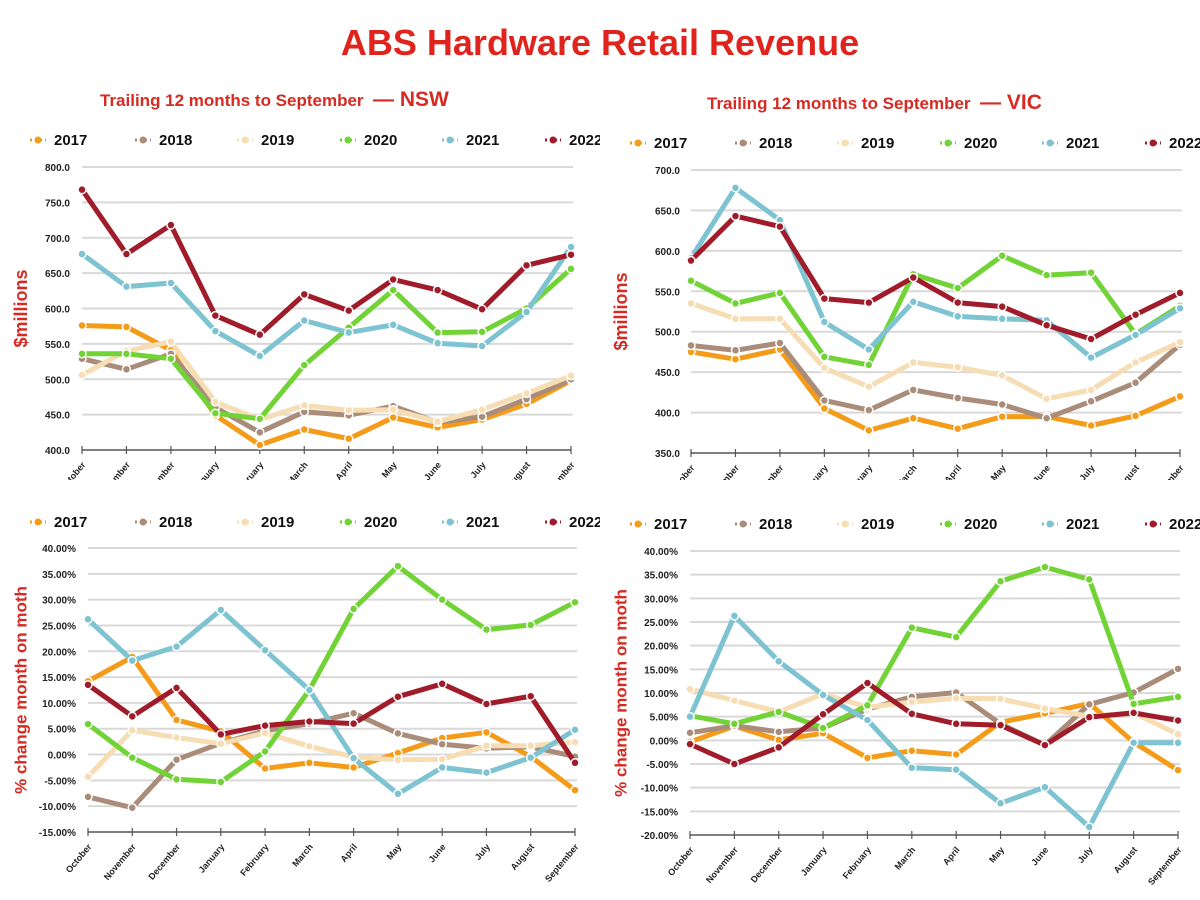  What do you see at coordinates (411, 99) in the screenshot?
I see `nsw-region: — NSW` at bounding box center [411, 99].